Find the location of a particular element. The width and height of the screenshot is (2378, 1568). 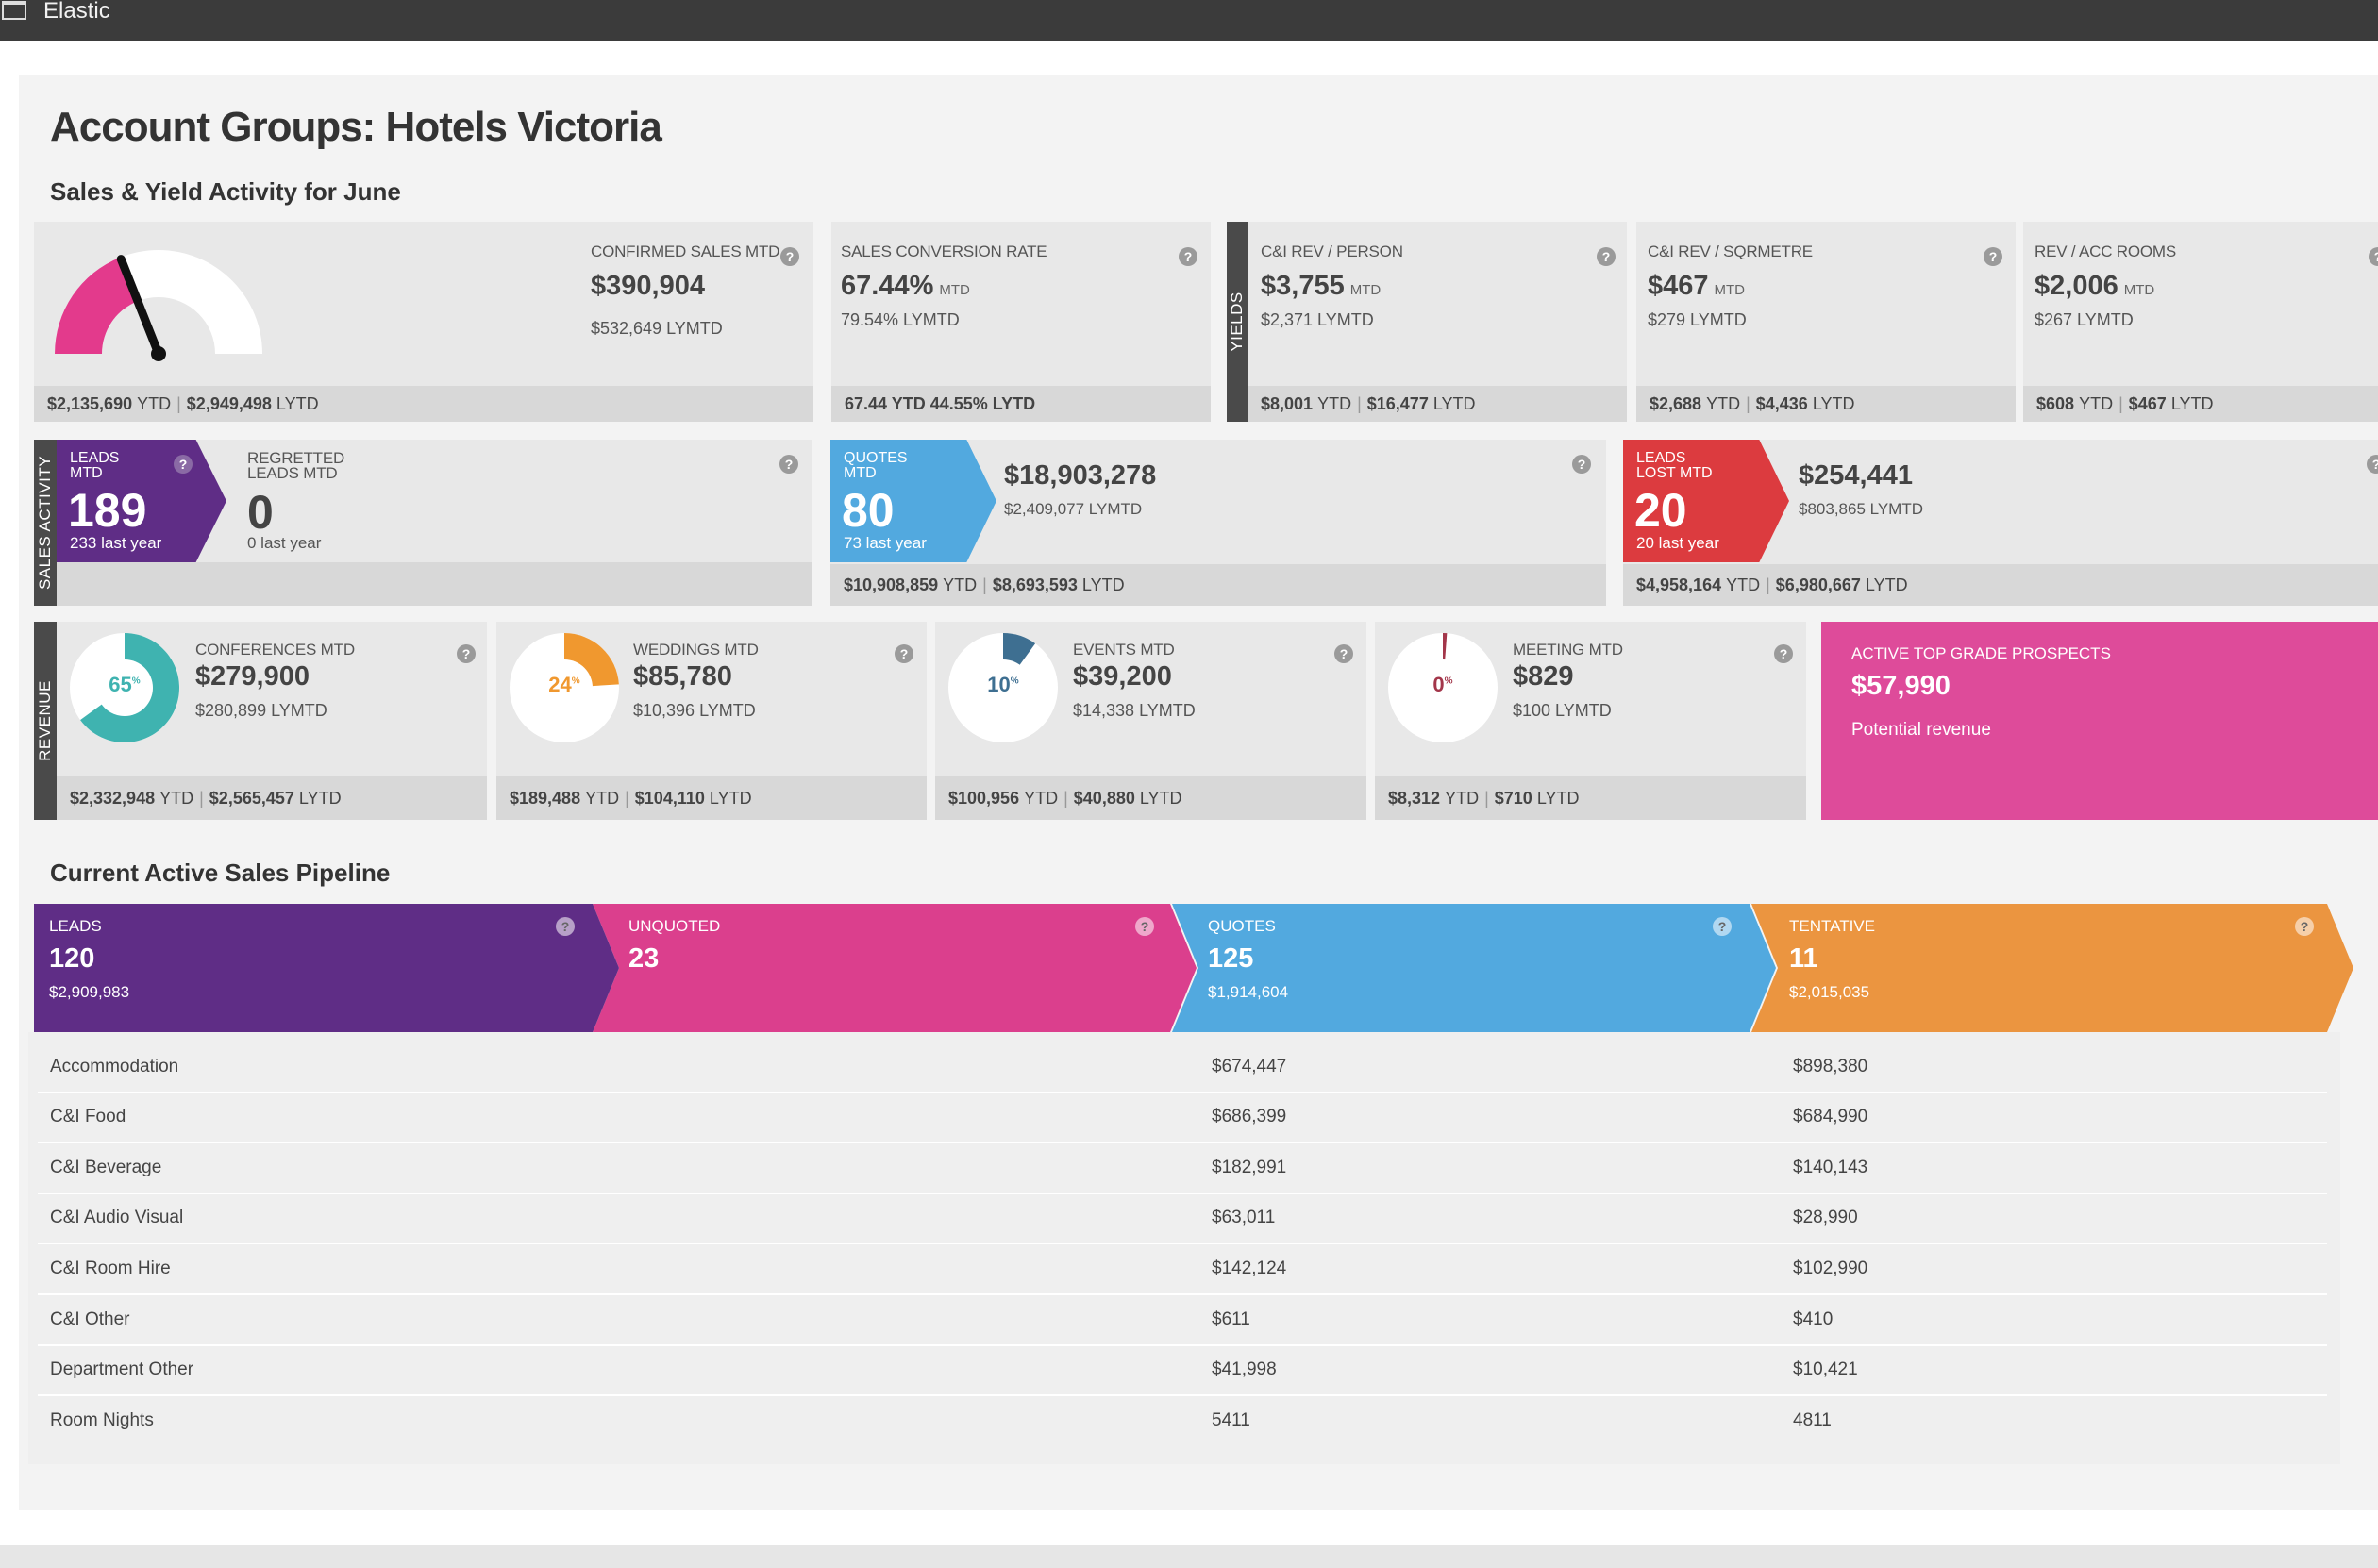

row-tentative-value: 4811 is located at coordinates (1813, 1420).